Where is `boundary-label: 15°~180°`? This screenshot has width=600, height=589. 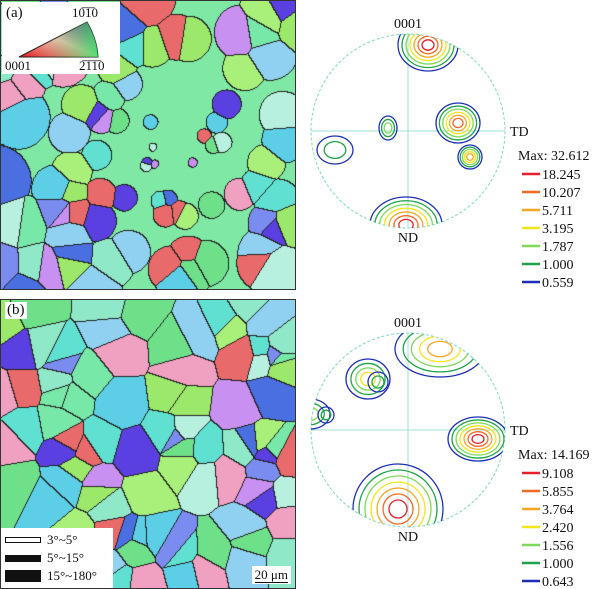
boundary-label: 15°~180° is located at coordinates (72, 575).